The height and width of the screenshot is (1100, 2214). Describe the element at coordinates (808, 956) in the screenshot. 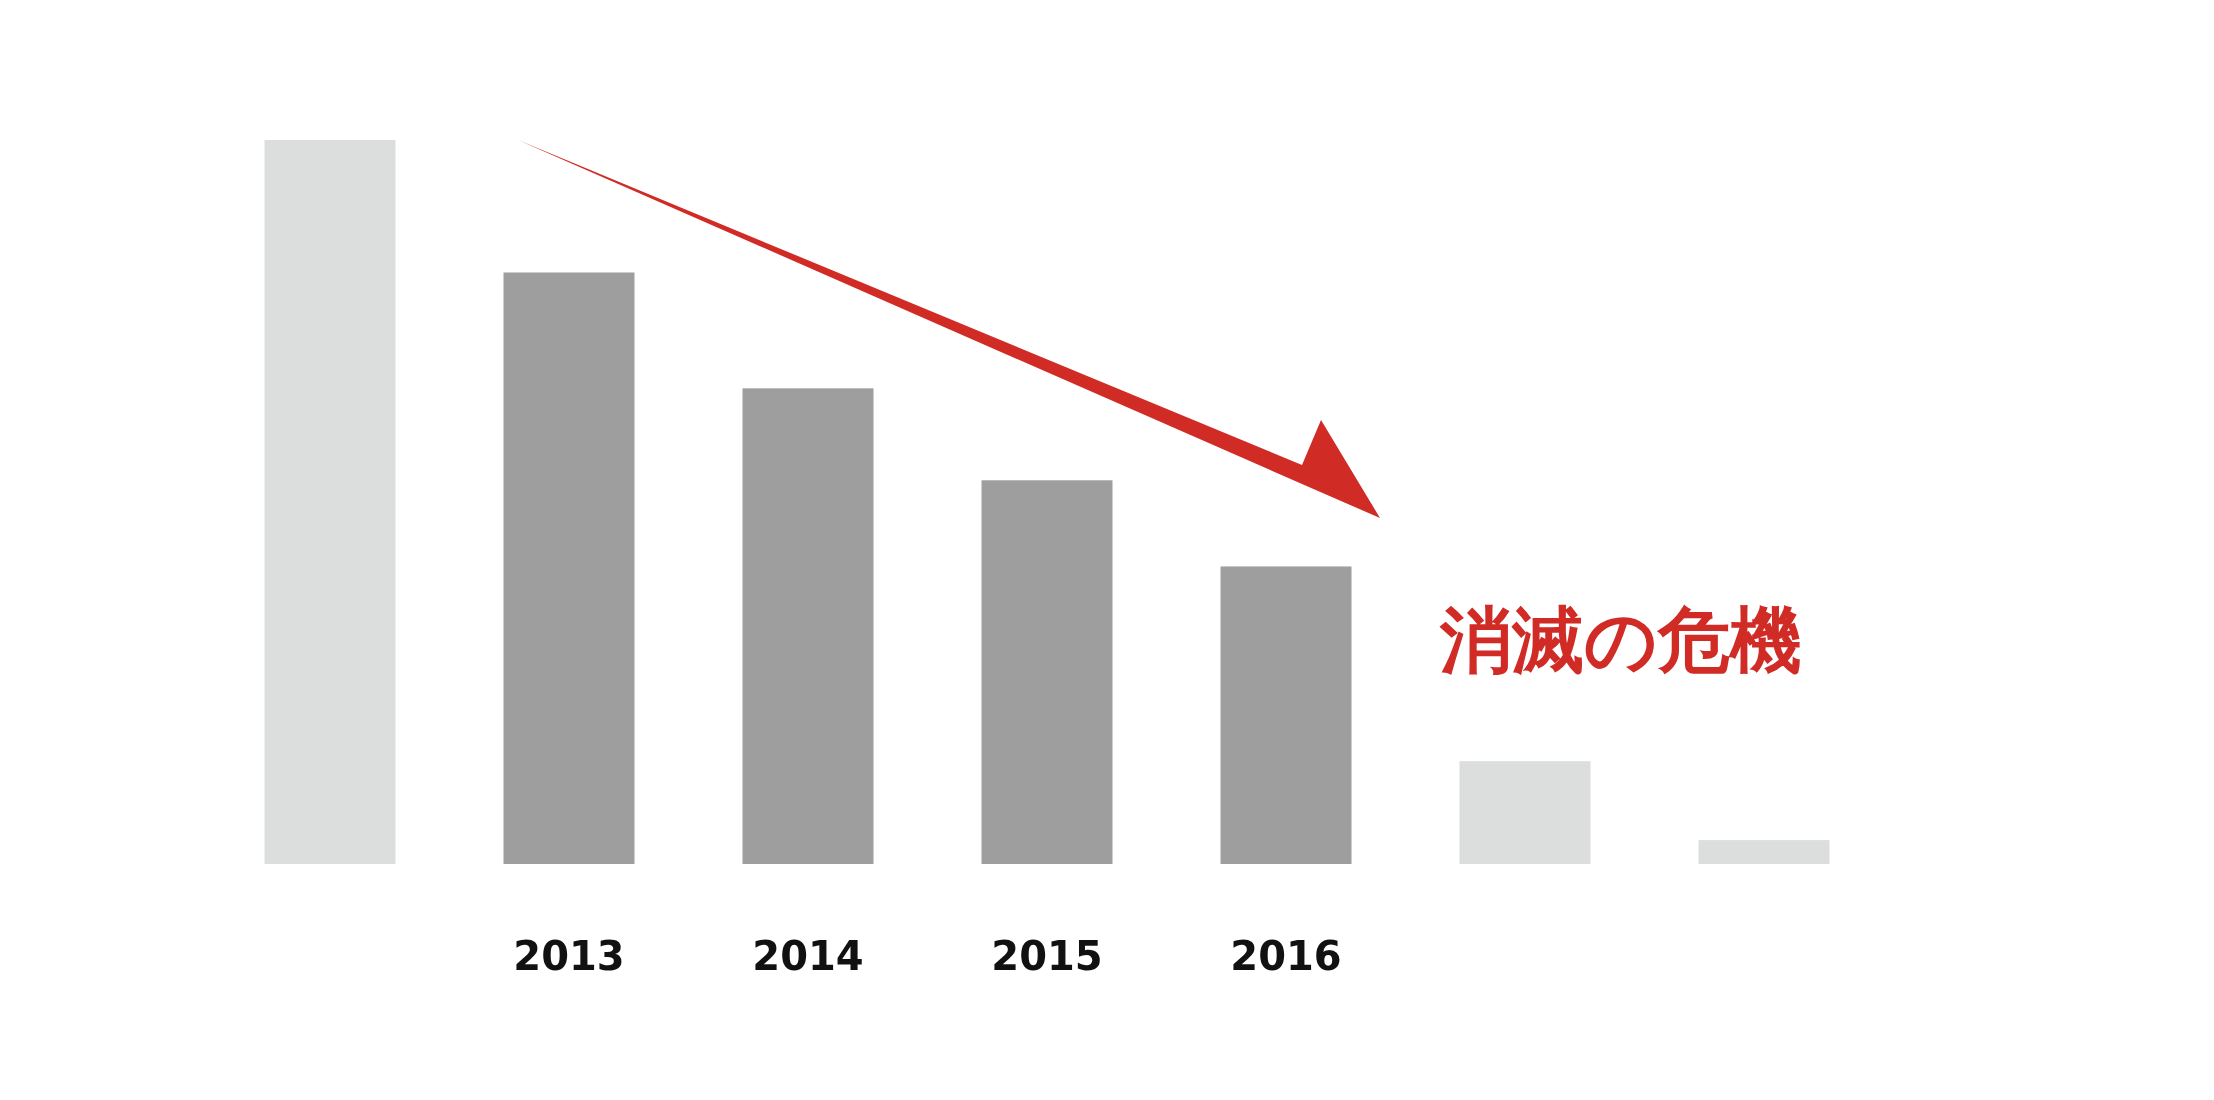

I see `x-tick-label: 2014` at that location.